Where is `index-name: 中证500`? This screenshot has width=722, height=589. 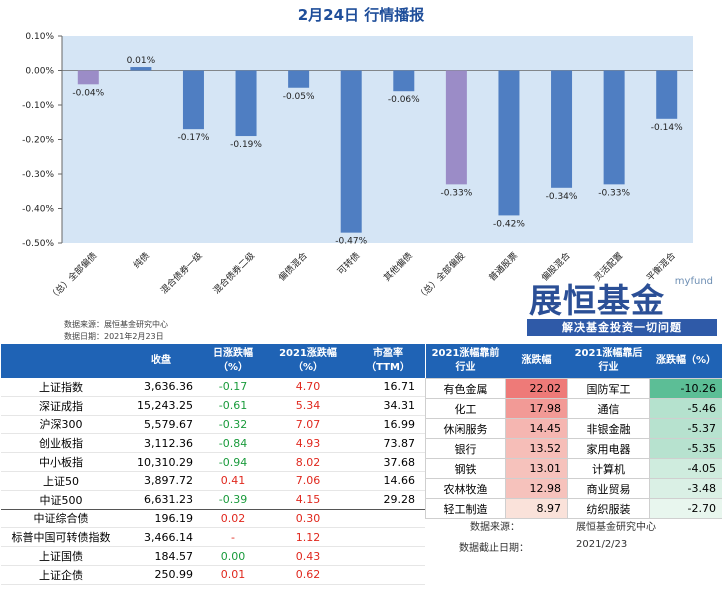 index-name: 中证500 is located at coordinates (61, 500).